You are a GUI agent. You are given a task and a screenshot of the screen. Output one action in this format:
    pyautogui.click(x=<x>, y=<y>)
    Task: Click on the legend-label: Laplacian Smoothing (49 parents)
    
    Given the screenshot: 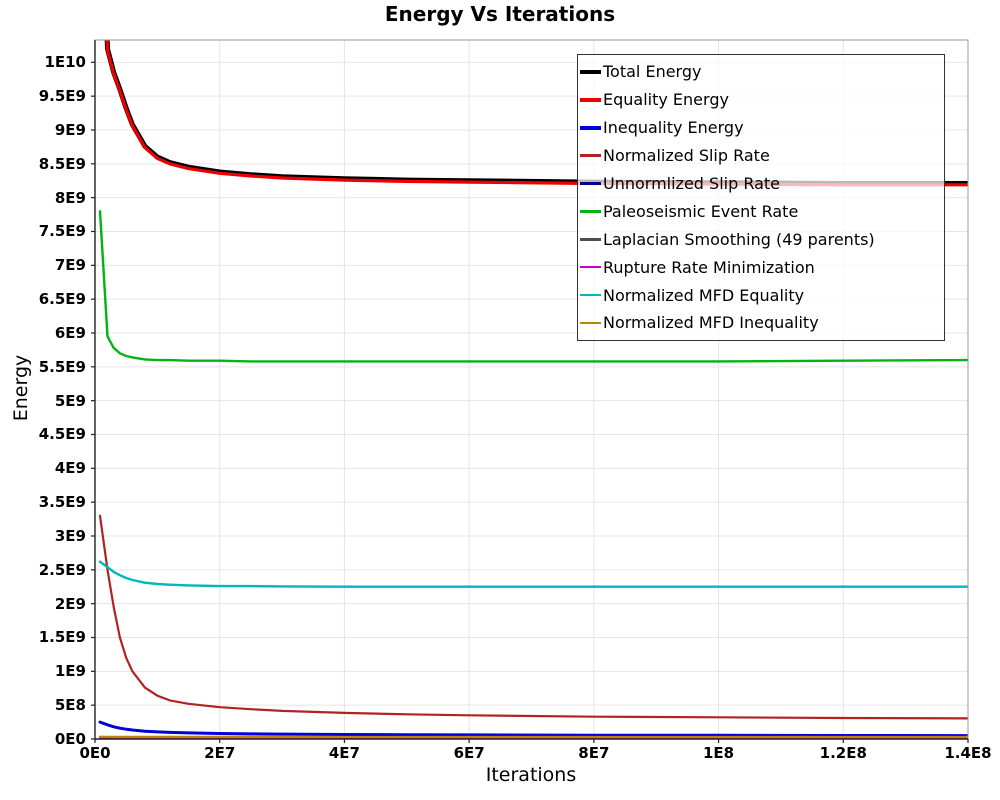 What is the action you would take?
    pyautogui.click(x=739, y=239)
    